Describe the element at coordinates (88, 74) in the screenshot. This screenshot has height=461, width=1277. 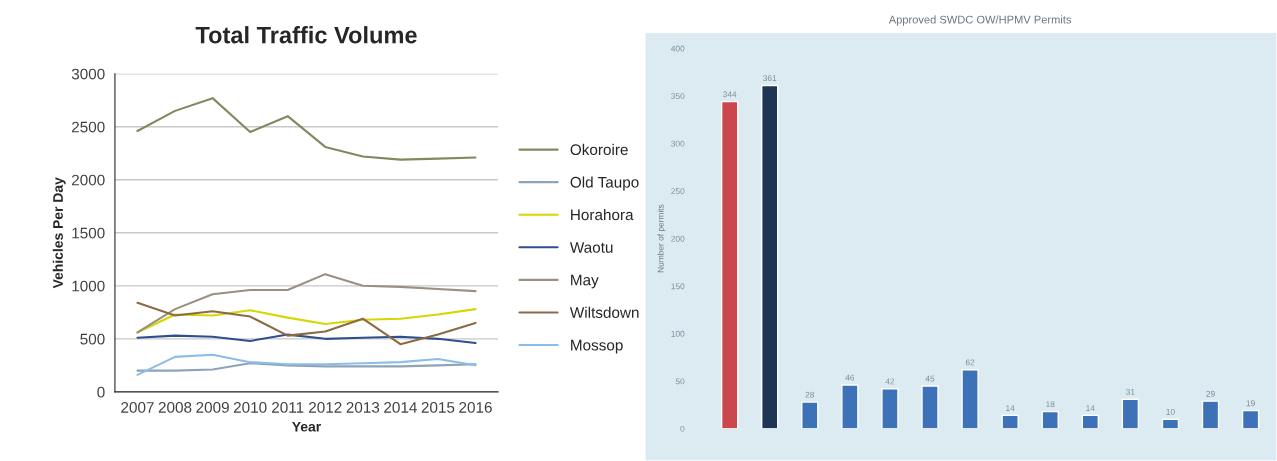
I see `y-tick-label: 3000` at that location.